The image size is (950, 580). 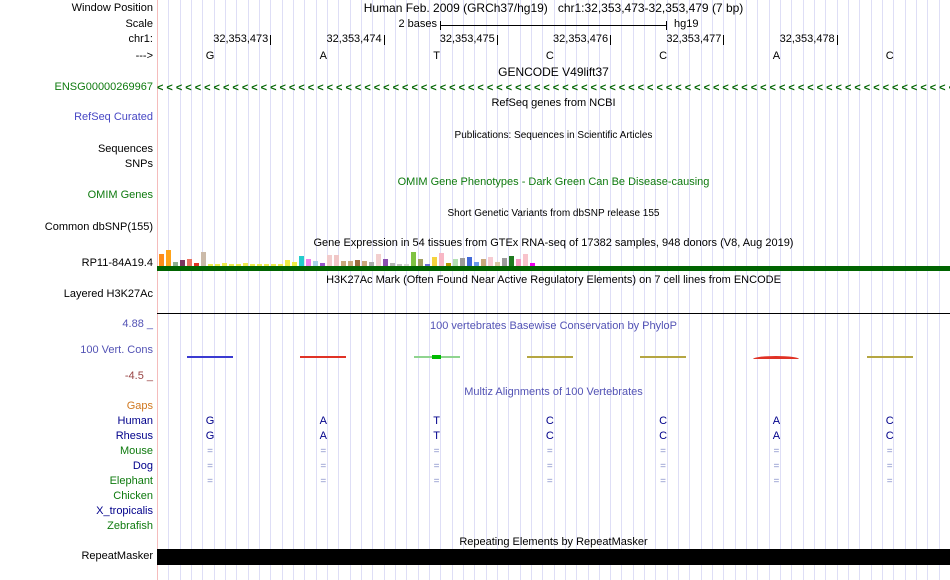 I want to click on track-label-gencode-gene: ENSG00000269967, so click(x=103, y=87).